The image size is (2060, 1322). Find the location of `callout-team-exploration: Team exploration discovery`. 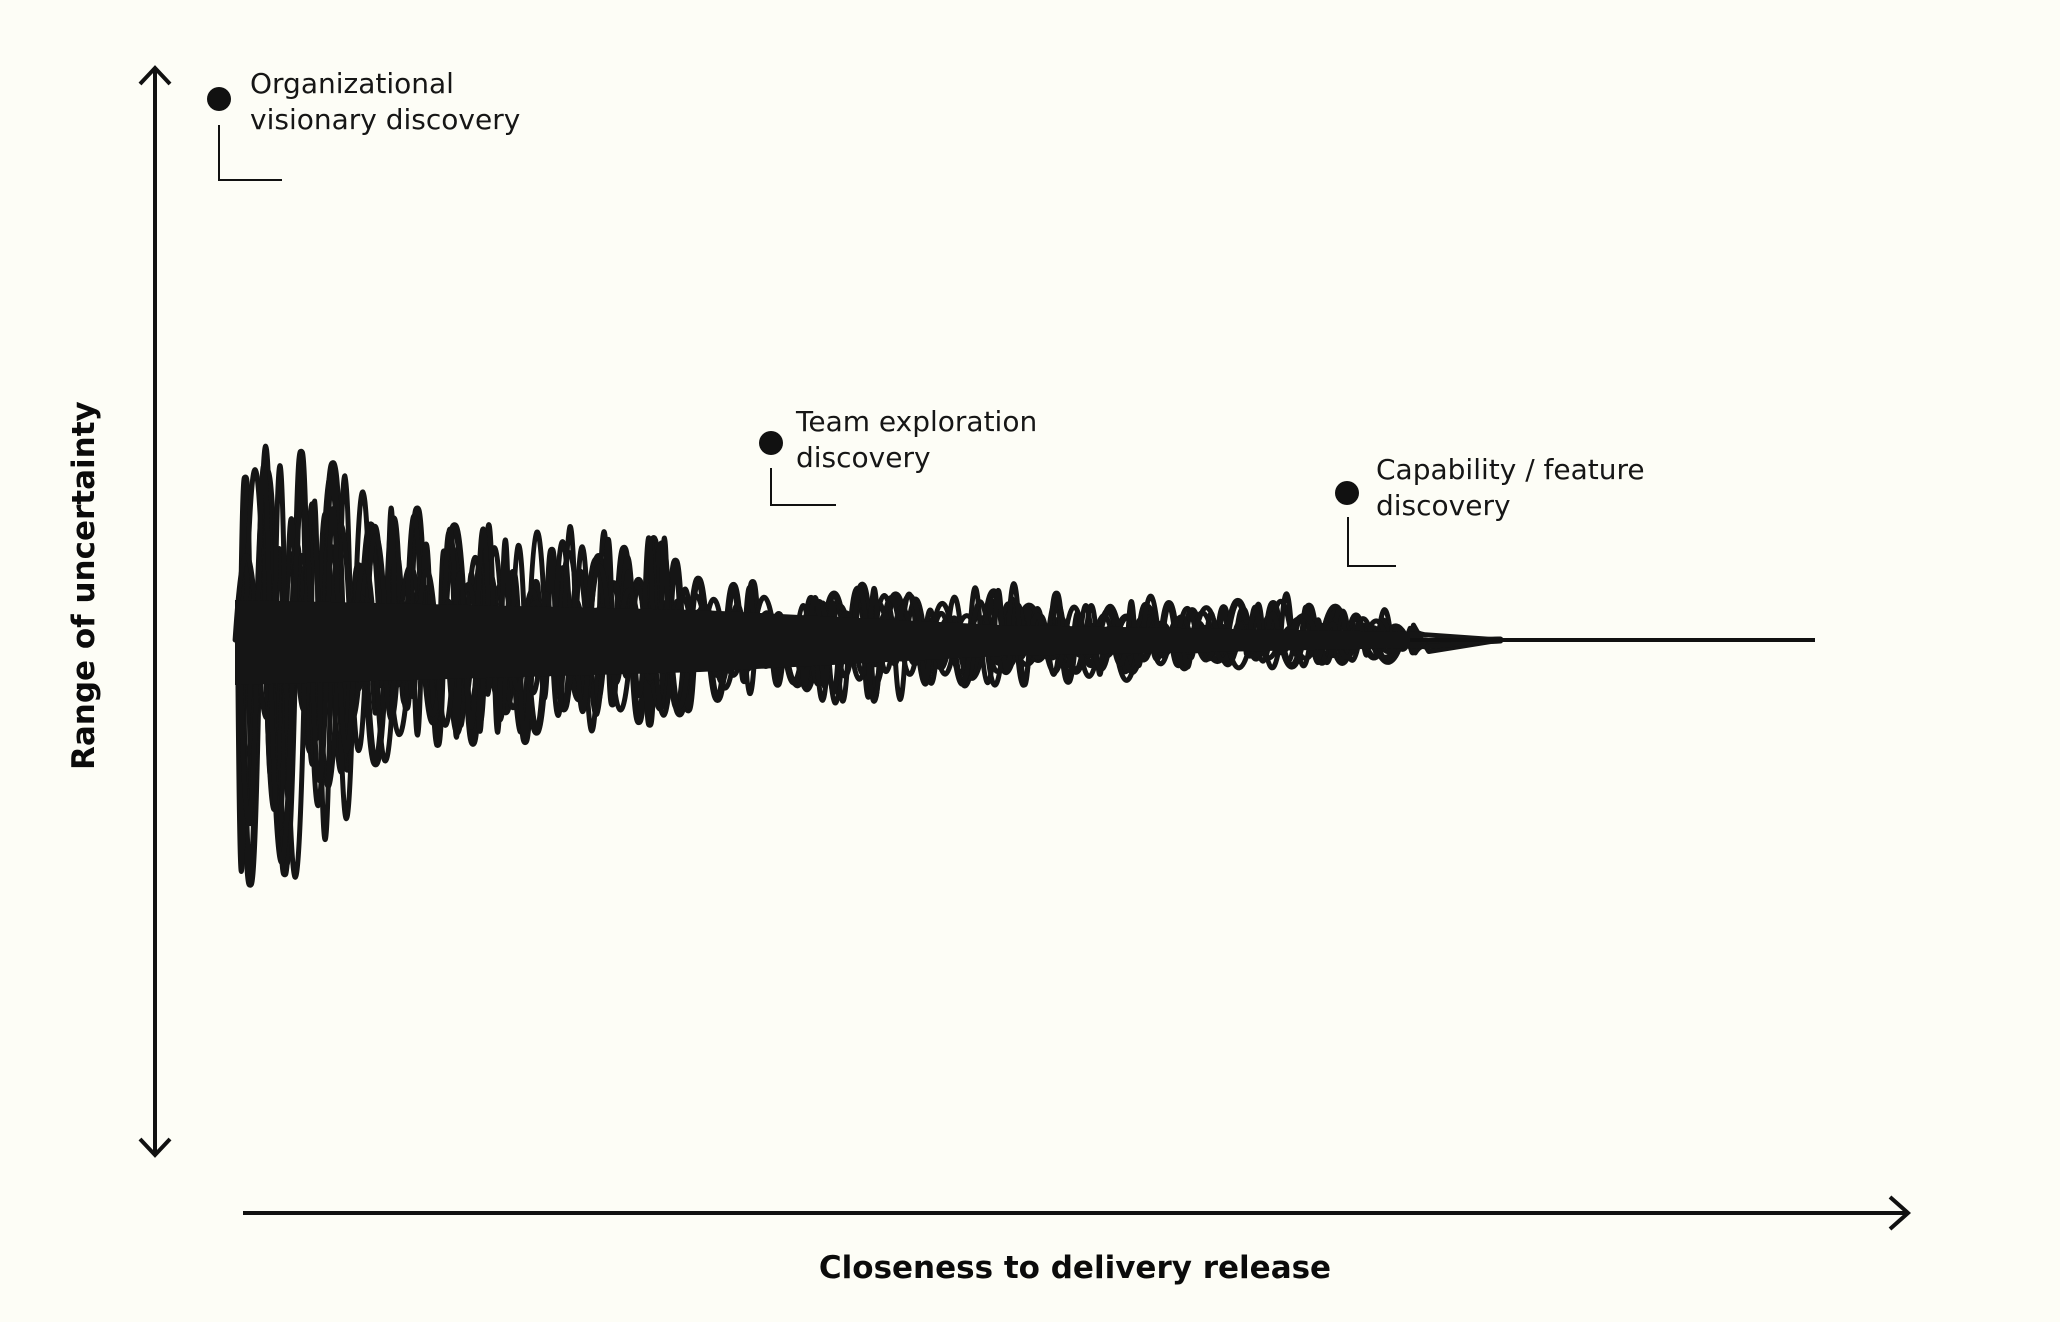

callout-team-exploration: Team exploration discovery is located at coordinates (916, 440).